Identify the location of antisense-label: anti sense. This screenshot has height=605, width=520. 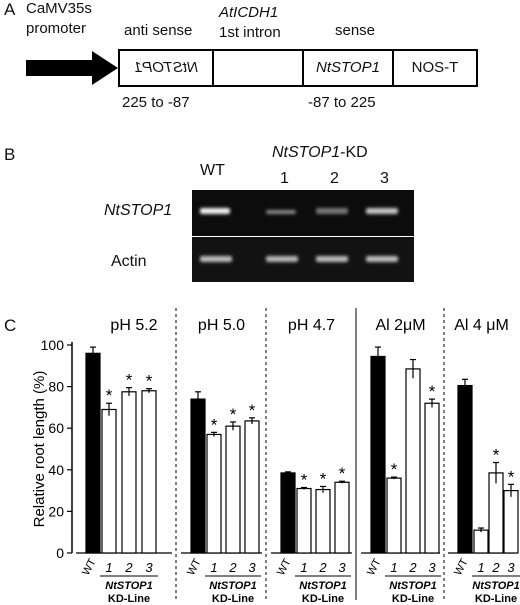
(158, 30).